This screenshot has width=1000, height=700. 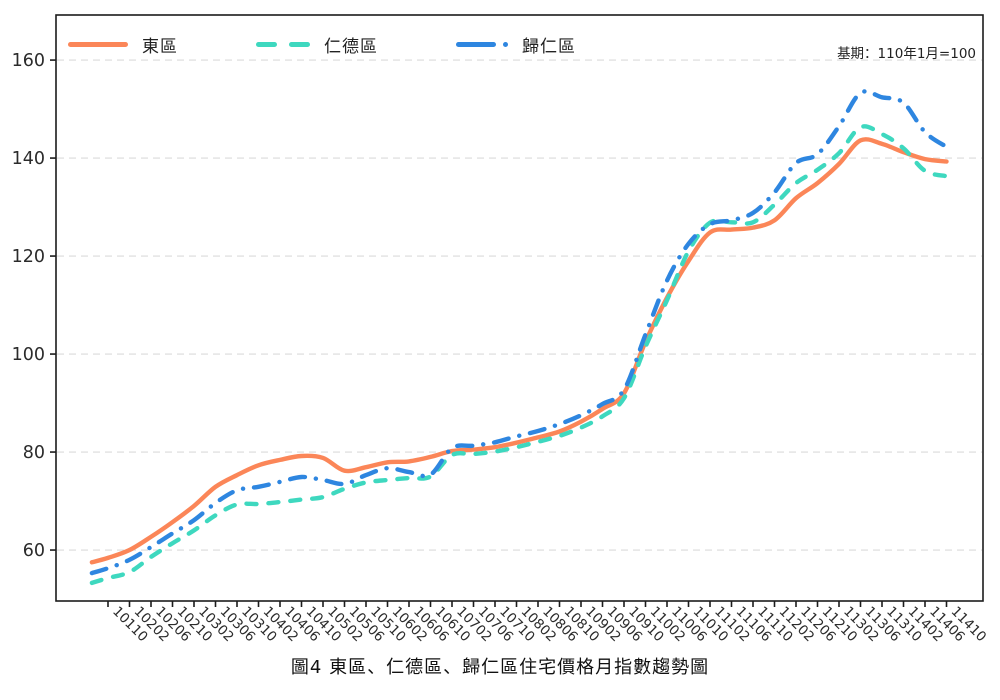 I want to click on legend-label: 仁德區, so click(x=351, y=46).